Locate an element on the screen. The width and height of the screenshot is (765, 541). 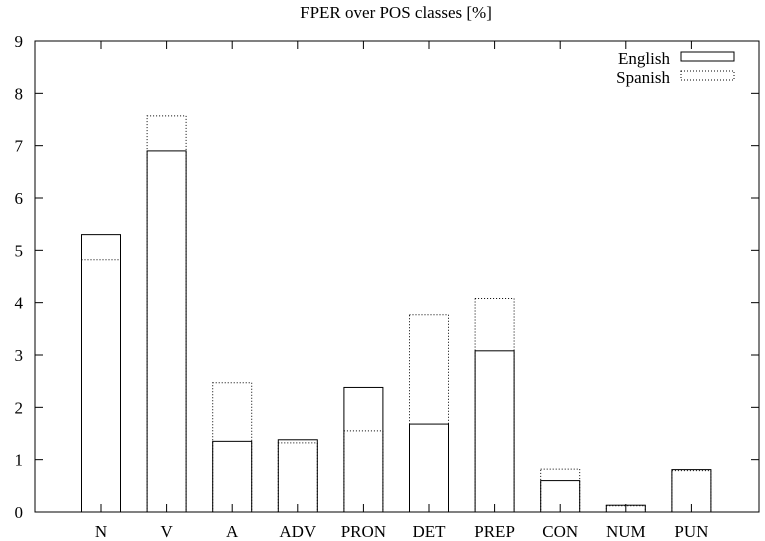
bar-english-n is located at coordinates (101, 373).